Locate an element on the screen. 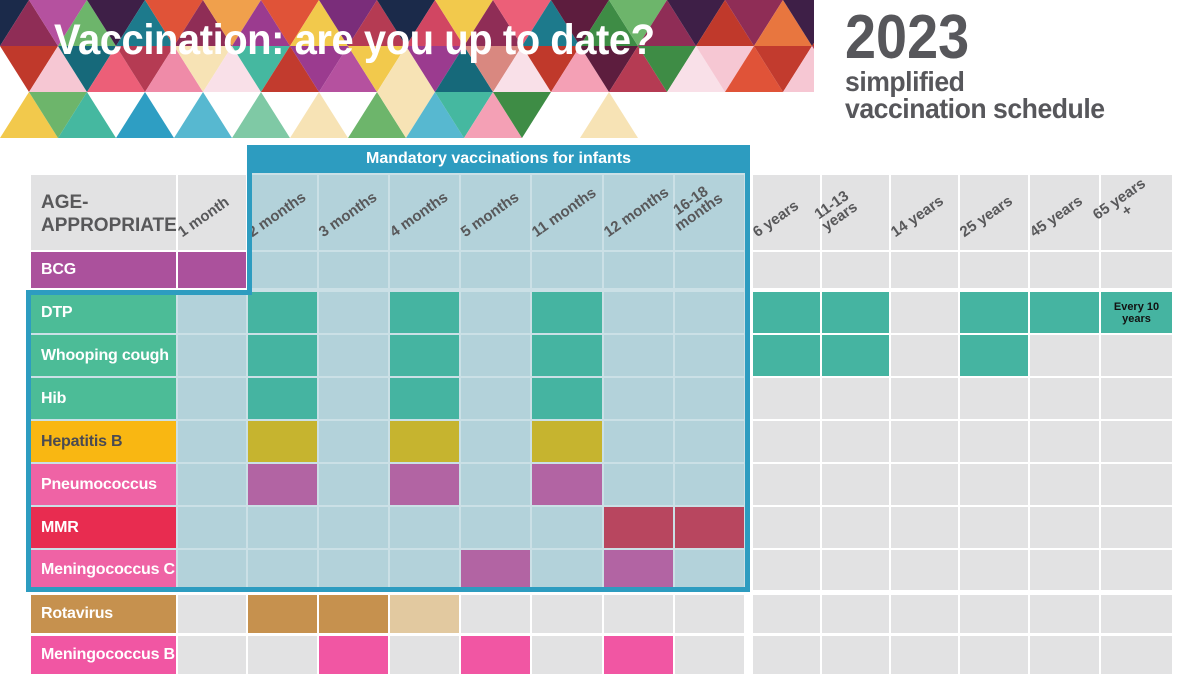 This screenshot has height=675, width=1200. cell-mmr-4-months is located at coordinates (424, 527).